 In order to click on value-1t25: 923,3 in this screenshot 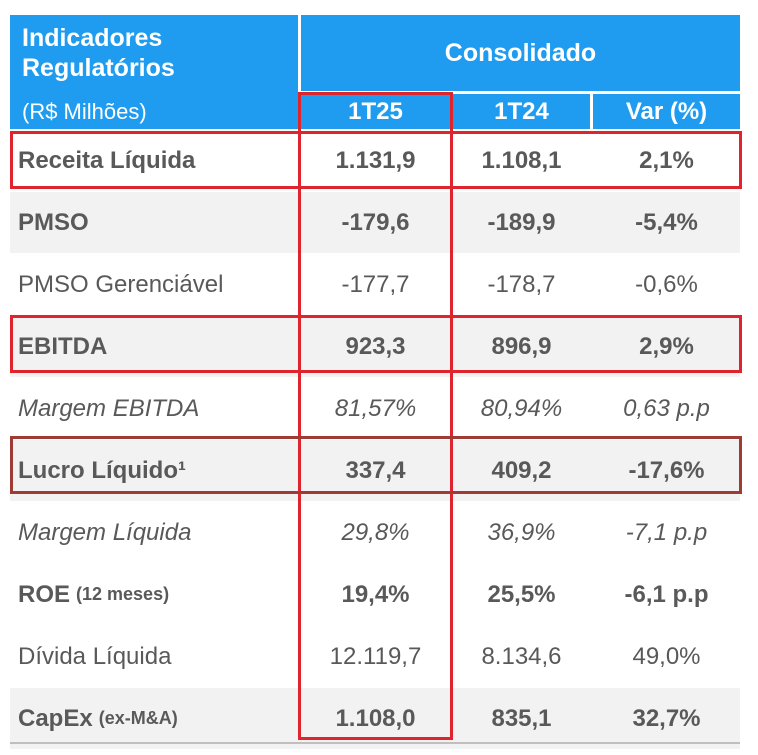, I will do `click(375, 346)`.